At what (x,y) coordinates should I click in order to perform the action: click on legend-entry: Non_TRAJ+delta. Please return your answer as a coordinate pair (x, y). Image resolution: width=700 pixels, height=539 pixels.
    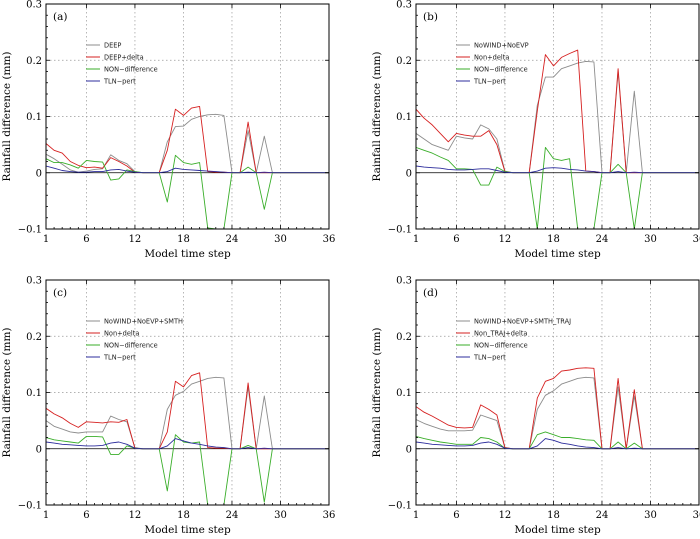
    Looking at the image, I should click on (500, 333).